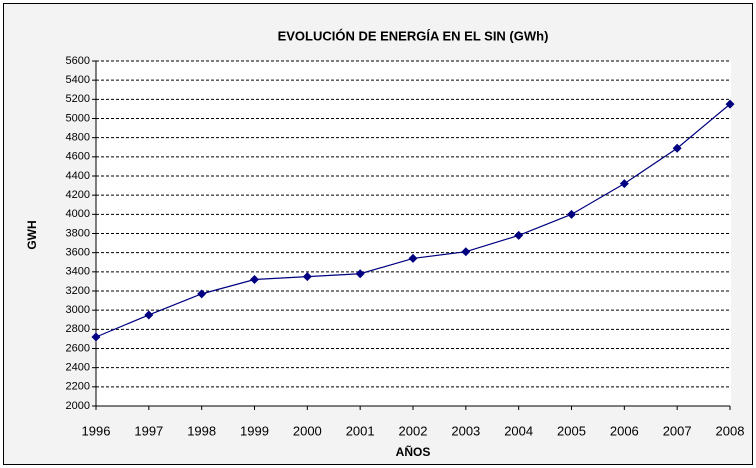  What do you see at coordinates (78, 329) in the screenshot?
I see `y-tick-label: 2800` at bounding box center [78, 329].